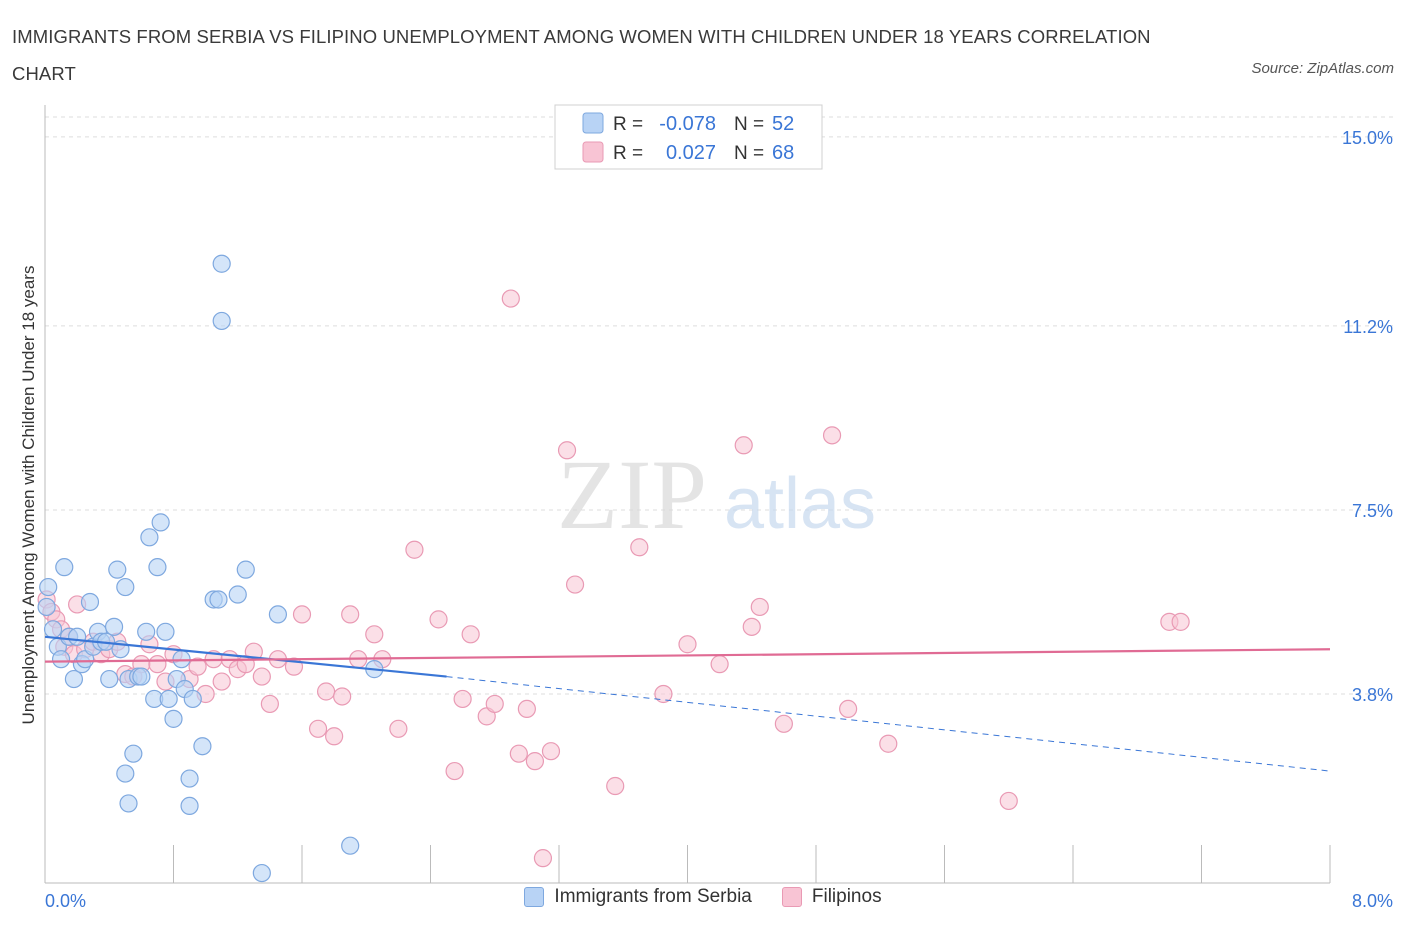 The width and height of the screenshot is (1406, 930). What do you see at coordinates (783, 153) in the screenshot?
I see `legend-n-value-filipino: 68` at bounding box center [783, 153].